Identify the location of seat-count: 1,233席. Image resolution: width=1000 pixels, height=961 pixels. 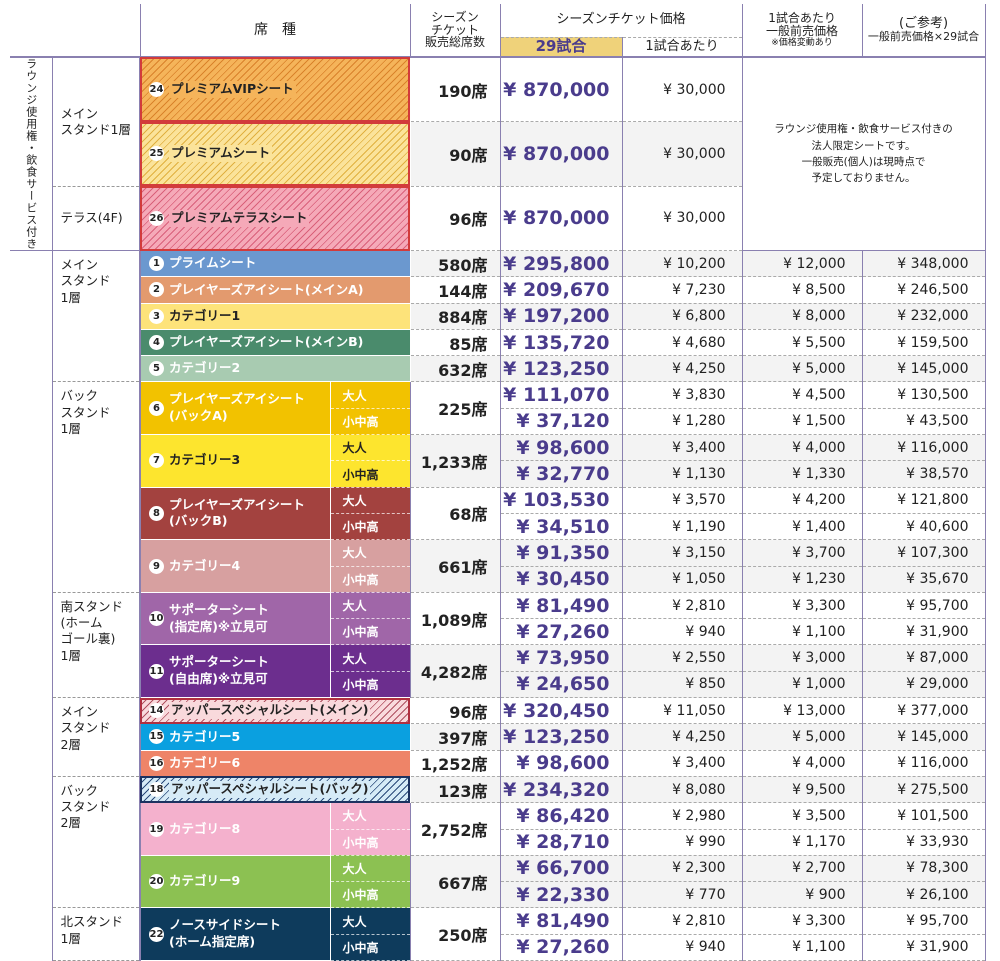
(454, 461).